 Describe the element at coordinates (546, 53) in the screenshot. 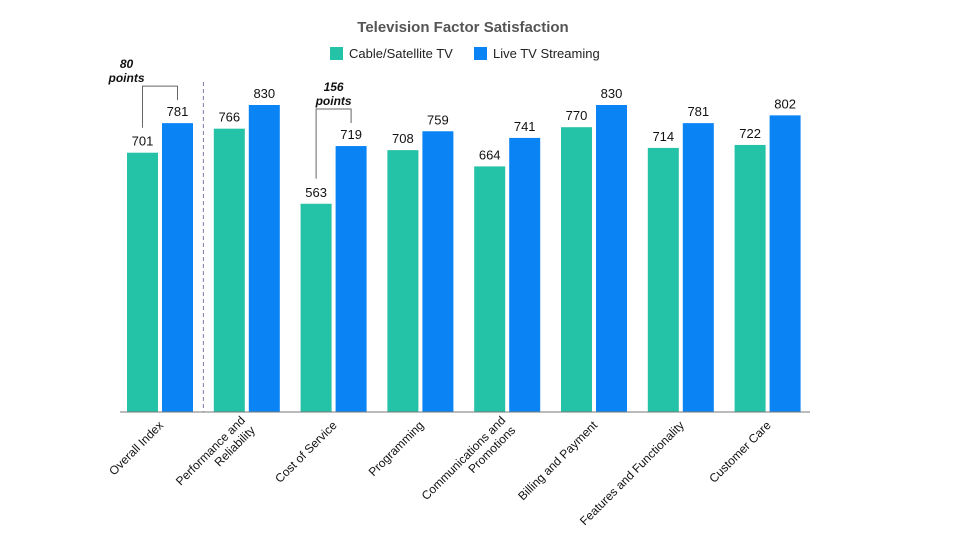

I see `legend-label-streaming: Live TV Streaming` at that location.